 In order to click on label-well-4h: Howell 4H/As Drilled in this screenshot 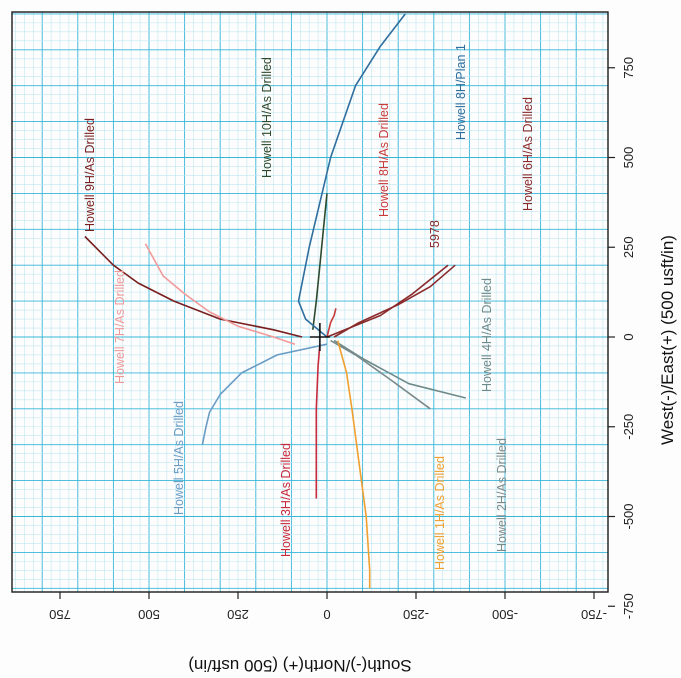, I will do `click(487, 335)`.